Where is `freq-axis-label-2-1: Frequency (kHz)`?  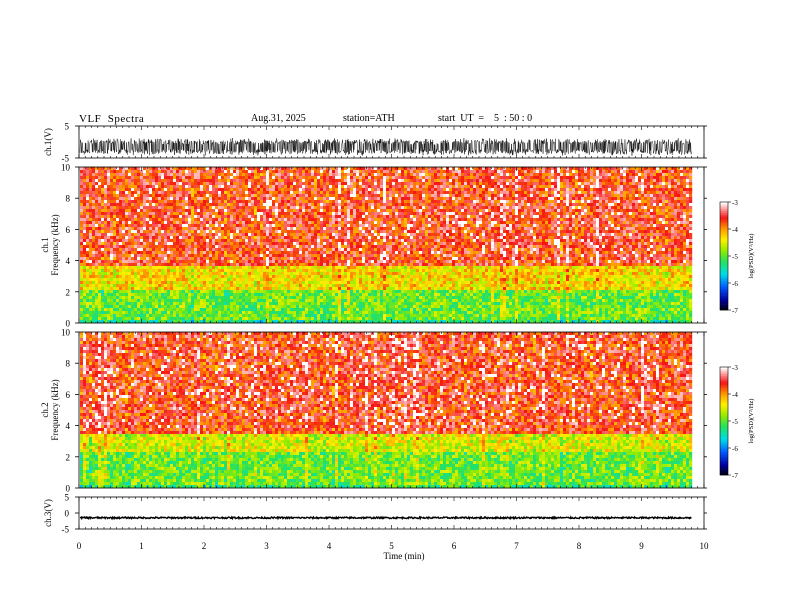 freq-axis-label-2-1: Frequency (kHz) is located at coordinates (55, 409).